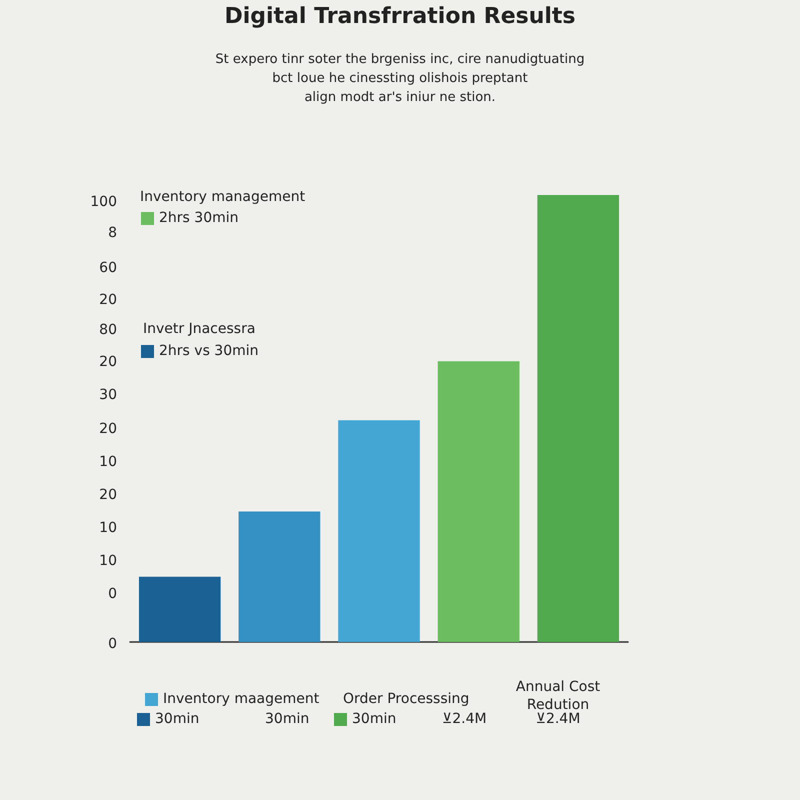  What do you see at coordinates (558, 696) in the screenshot?
I see `text: Annual Cost Redution` at bounding box center [558, 696].